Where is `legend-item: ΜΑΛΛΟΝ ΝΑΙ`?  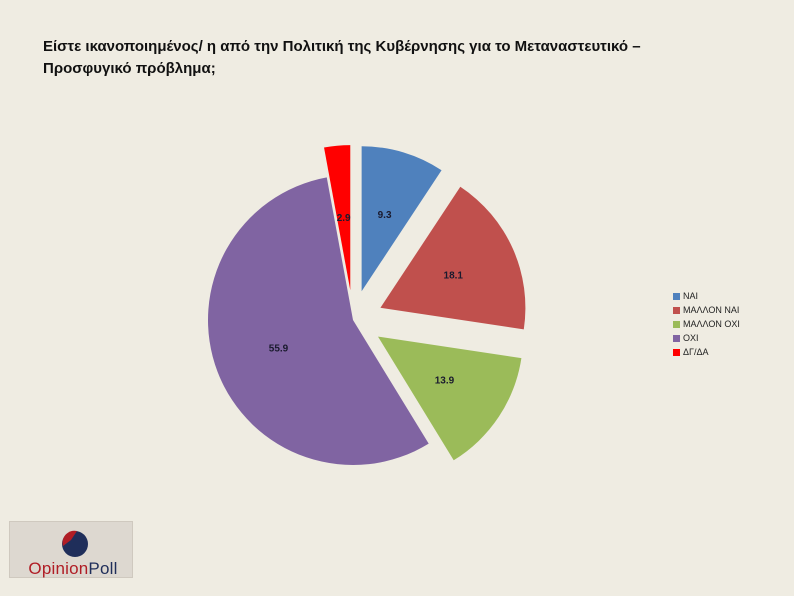 legend-item: ΜΑΛΛΟΝ ΝΑΙ is located at coordinates (706, 310).